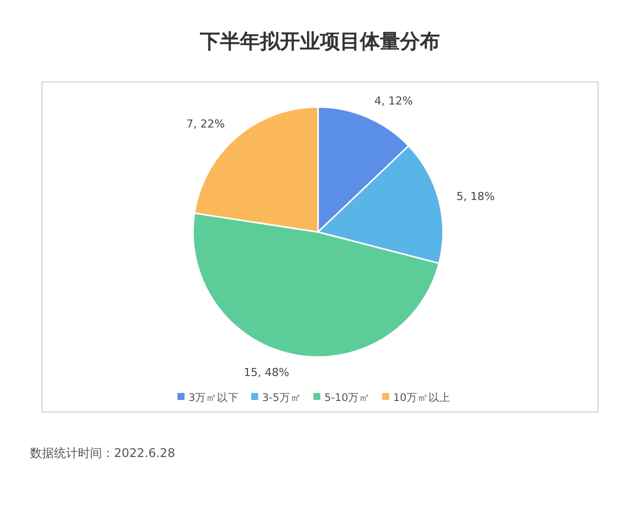 The width and height of the screenshot is (640, 522). I want to click on chart-title: 下半年拟开业项目体量分布, so click(319, 41).